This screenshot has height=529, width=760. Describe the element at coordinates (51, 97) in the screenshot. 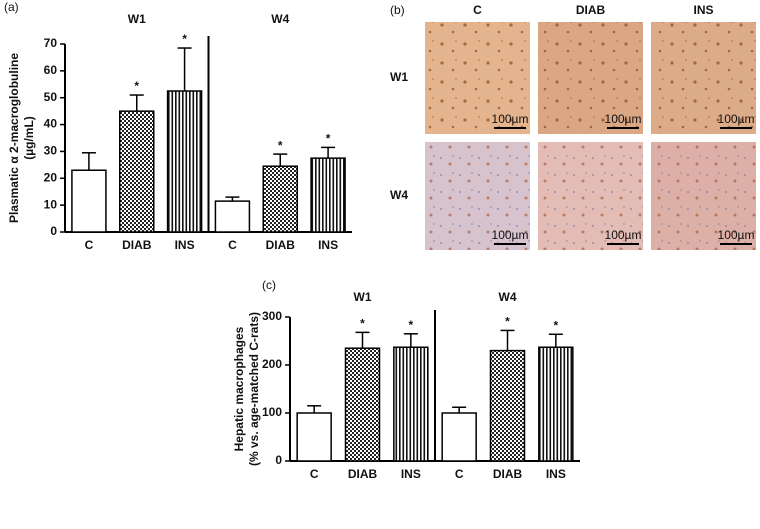

I see `y-tick-label: 50` at that location.